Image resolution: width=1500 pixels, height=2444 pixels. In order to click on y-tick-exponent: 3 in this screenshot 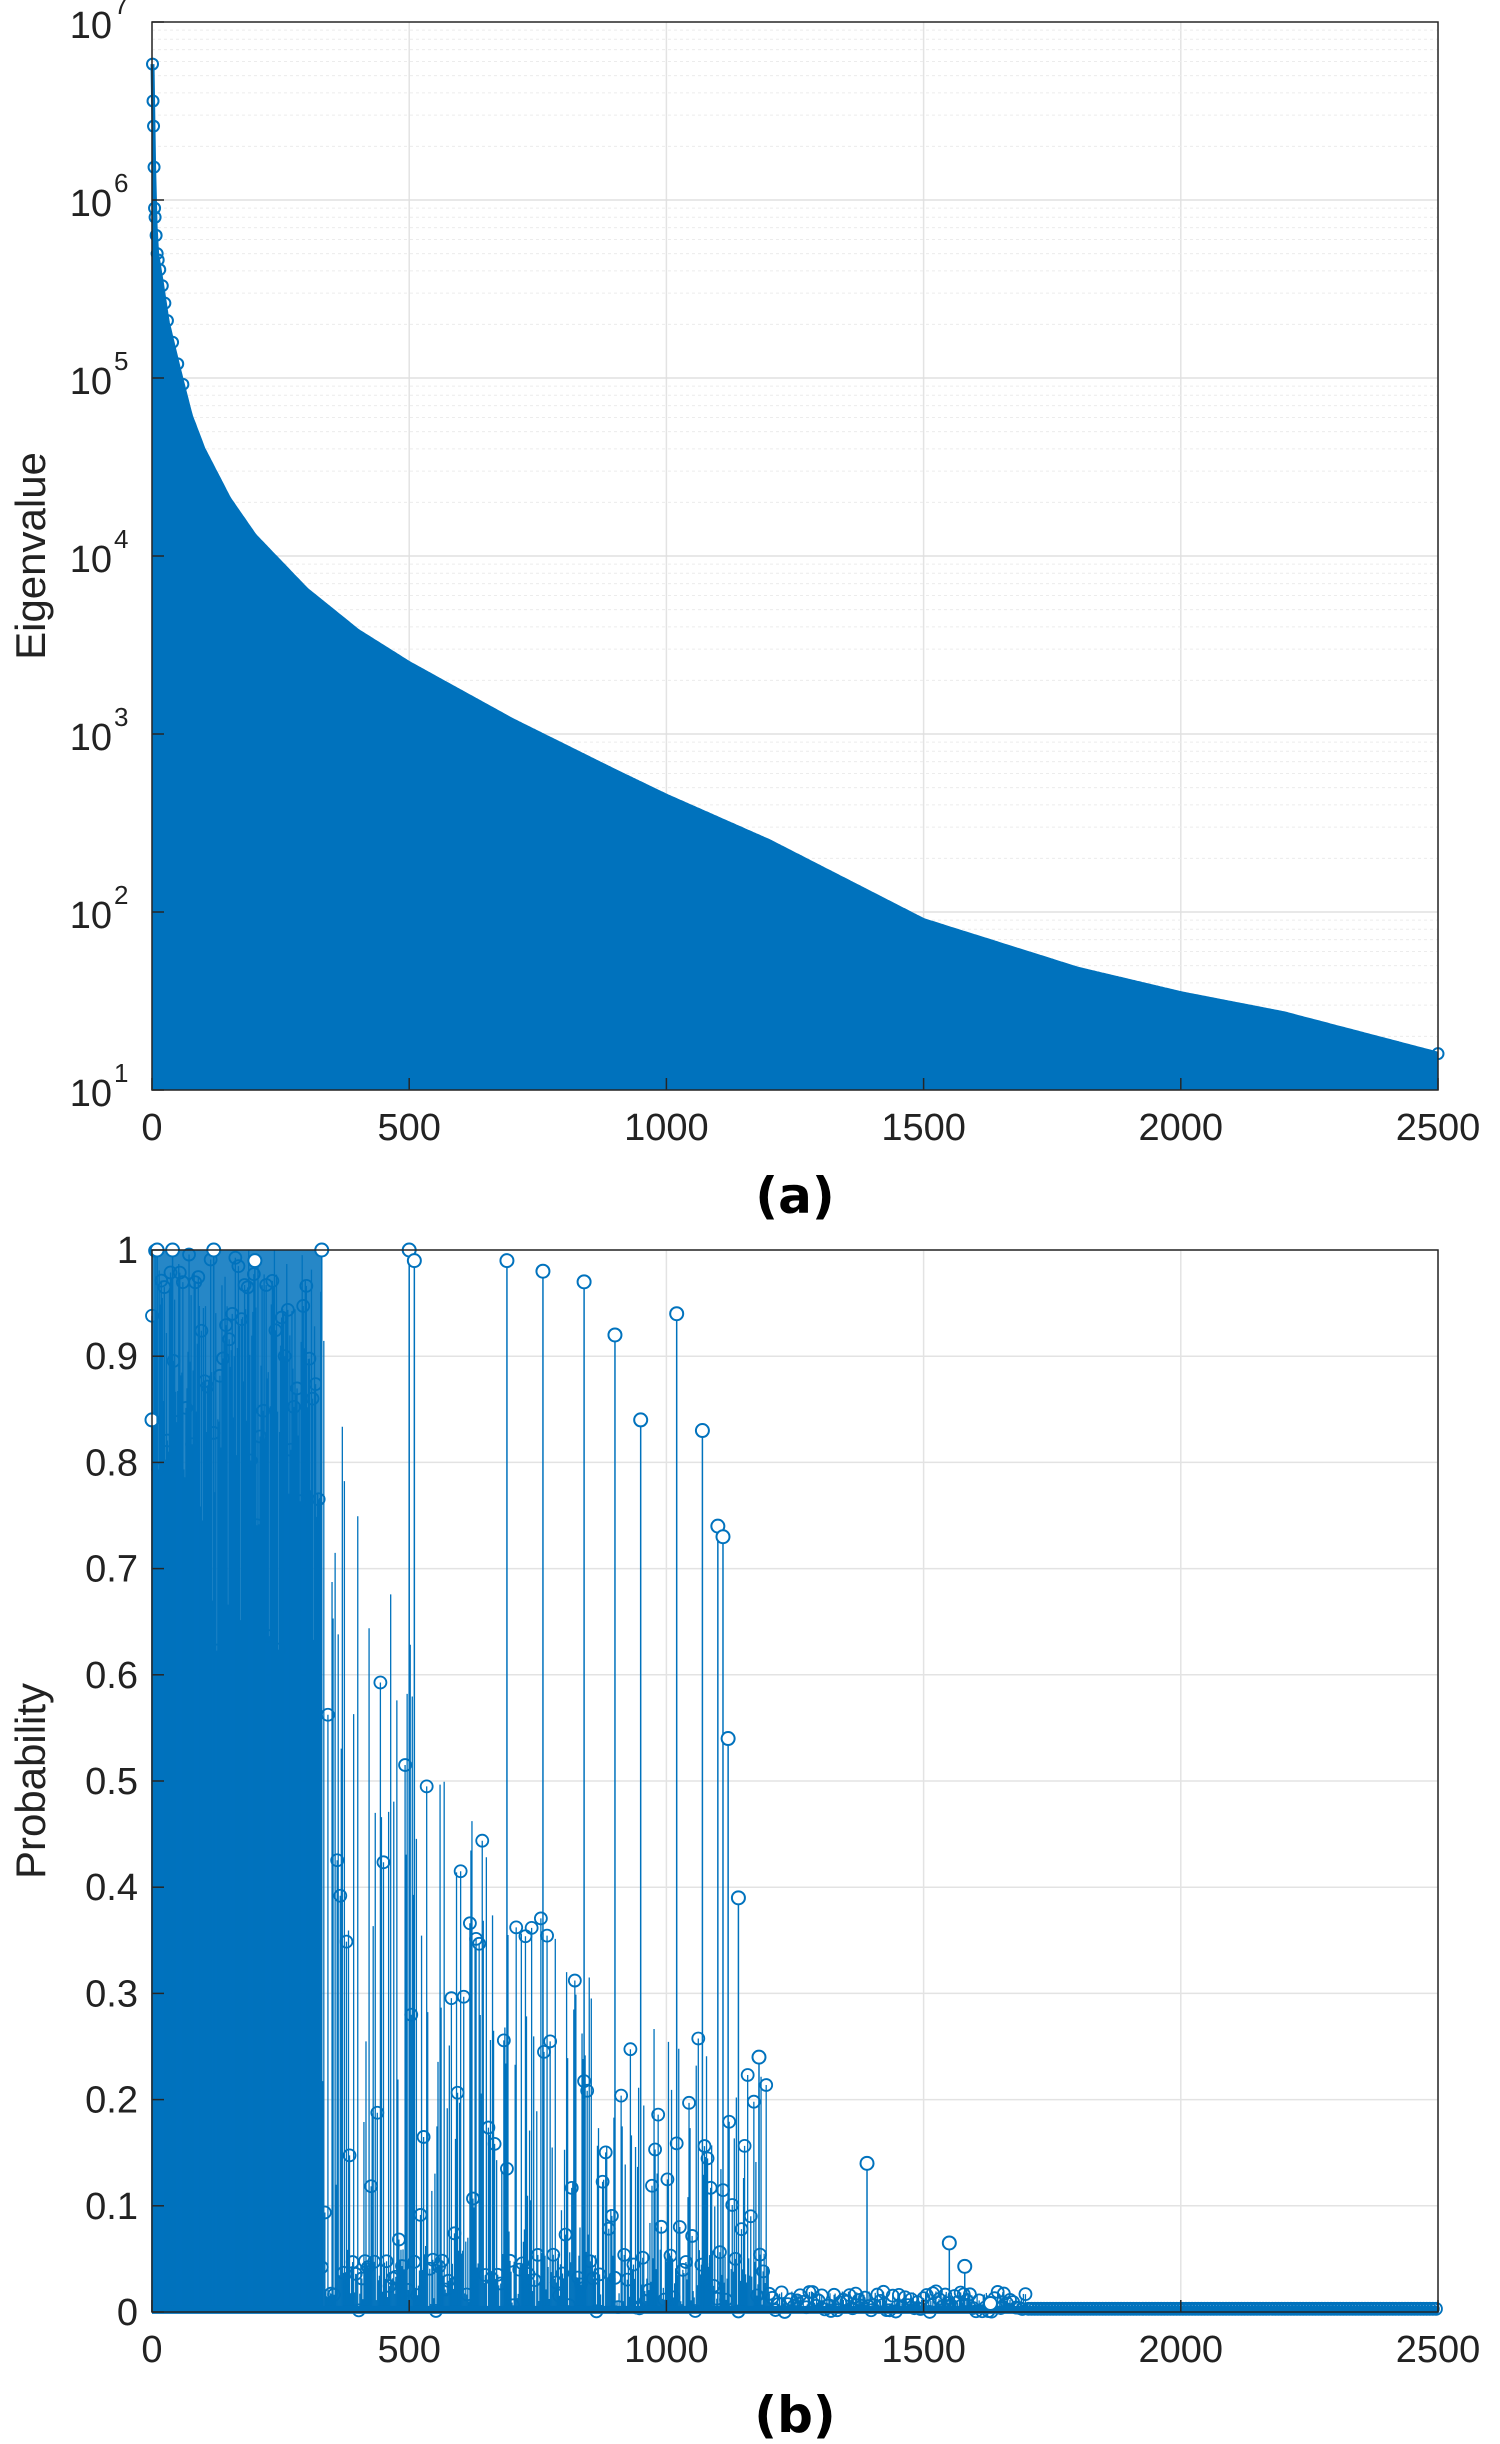, I will do `click(121, 717)`.